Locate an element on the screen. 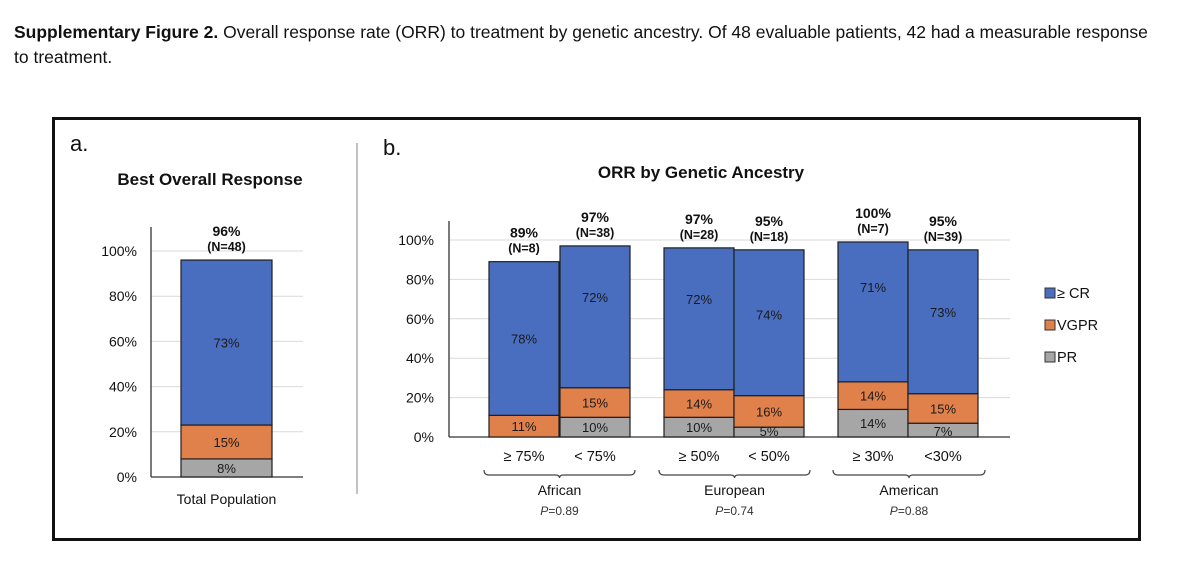  x-category-label: Total Population is located at coordinates (227, 499).